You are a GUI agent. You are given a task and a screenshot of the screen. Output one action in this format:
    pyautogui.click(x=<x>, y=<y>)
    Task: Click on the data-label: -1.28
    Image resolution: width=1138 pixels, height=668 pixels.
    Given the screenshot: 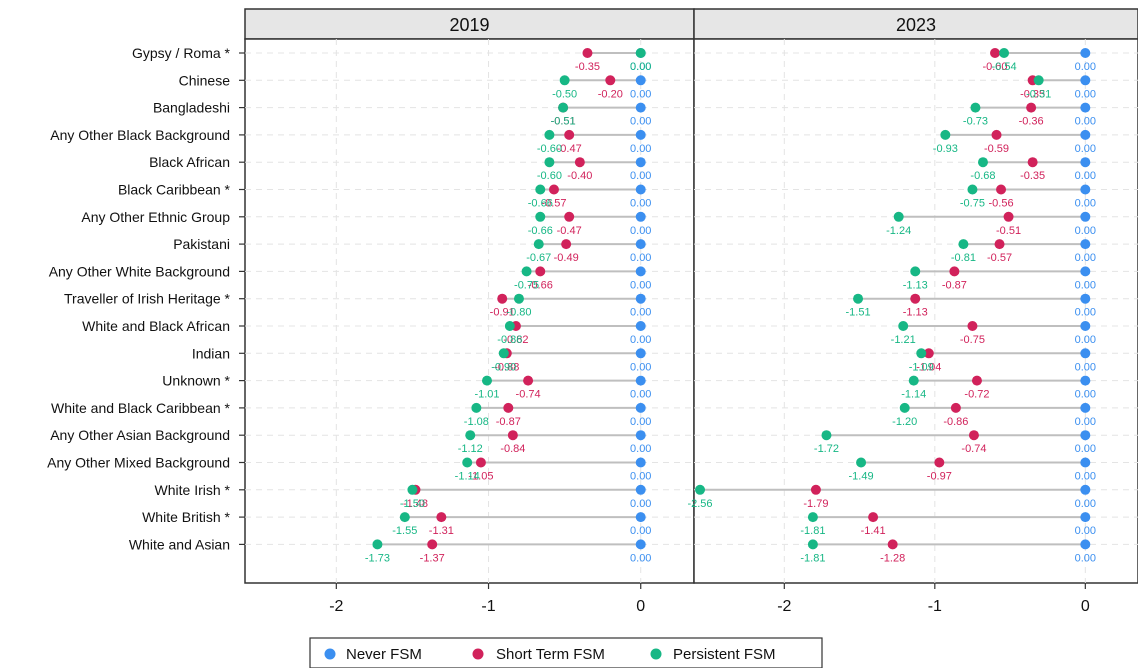 What is the action you would take?
    pyautogui.click(x=892, y=558)
    